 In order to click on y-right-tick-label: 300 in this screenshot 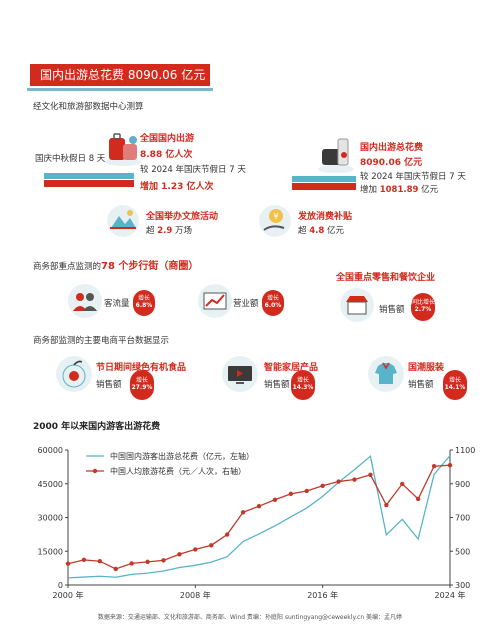, I will do `click(462, 585)`.